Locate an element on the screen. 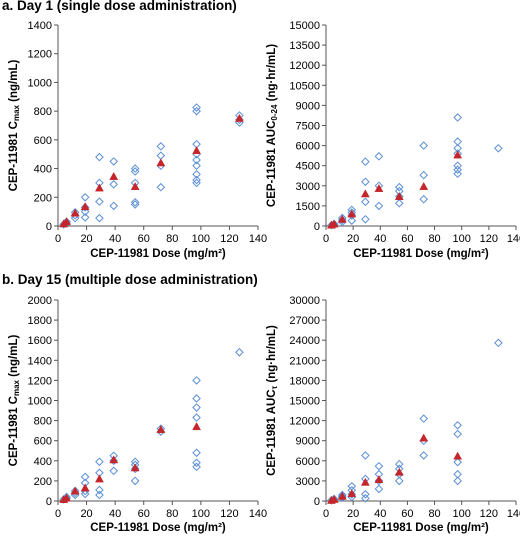  y-tick-label: 7500 is located at coordinates (308, 127).